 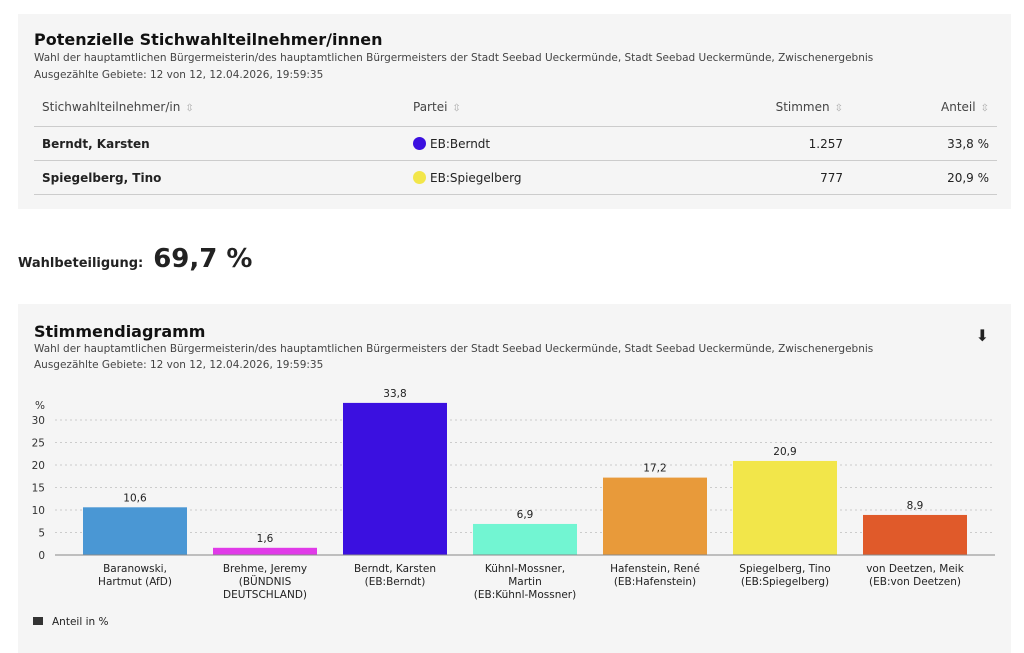 I want to click on votes: 777, so click(x=761, y=177).